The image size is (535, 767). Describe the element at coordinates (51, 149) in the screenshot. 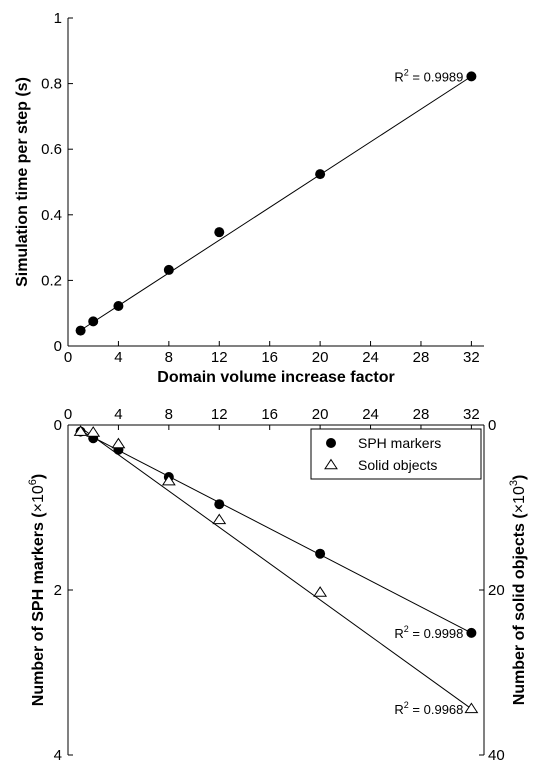

I see `top-y-tick-label: 0.6` at that location.